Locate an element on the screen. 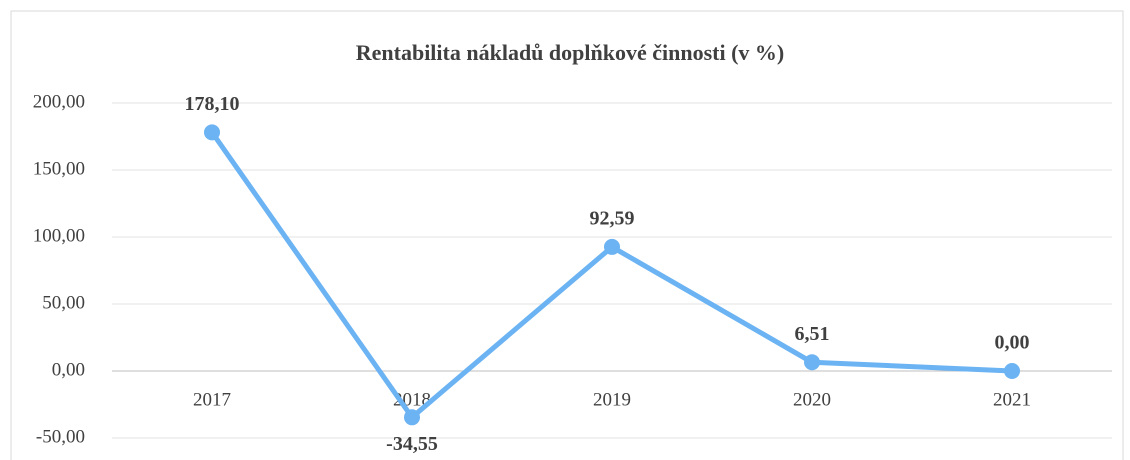 The height and width of the screenshot is (460, 1130). x-tick-label: 2019 is located at coordinates (612, 399).